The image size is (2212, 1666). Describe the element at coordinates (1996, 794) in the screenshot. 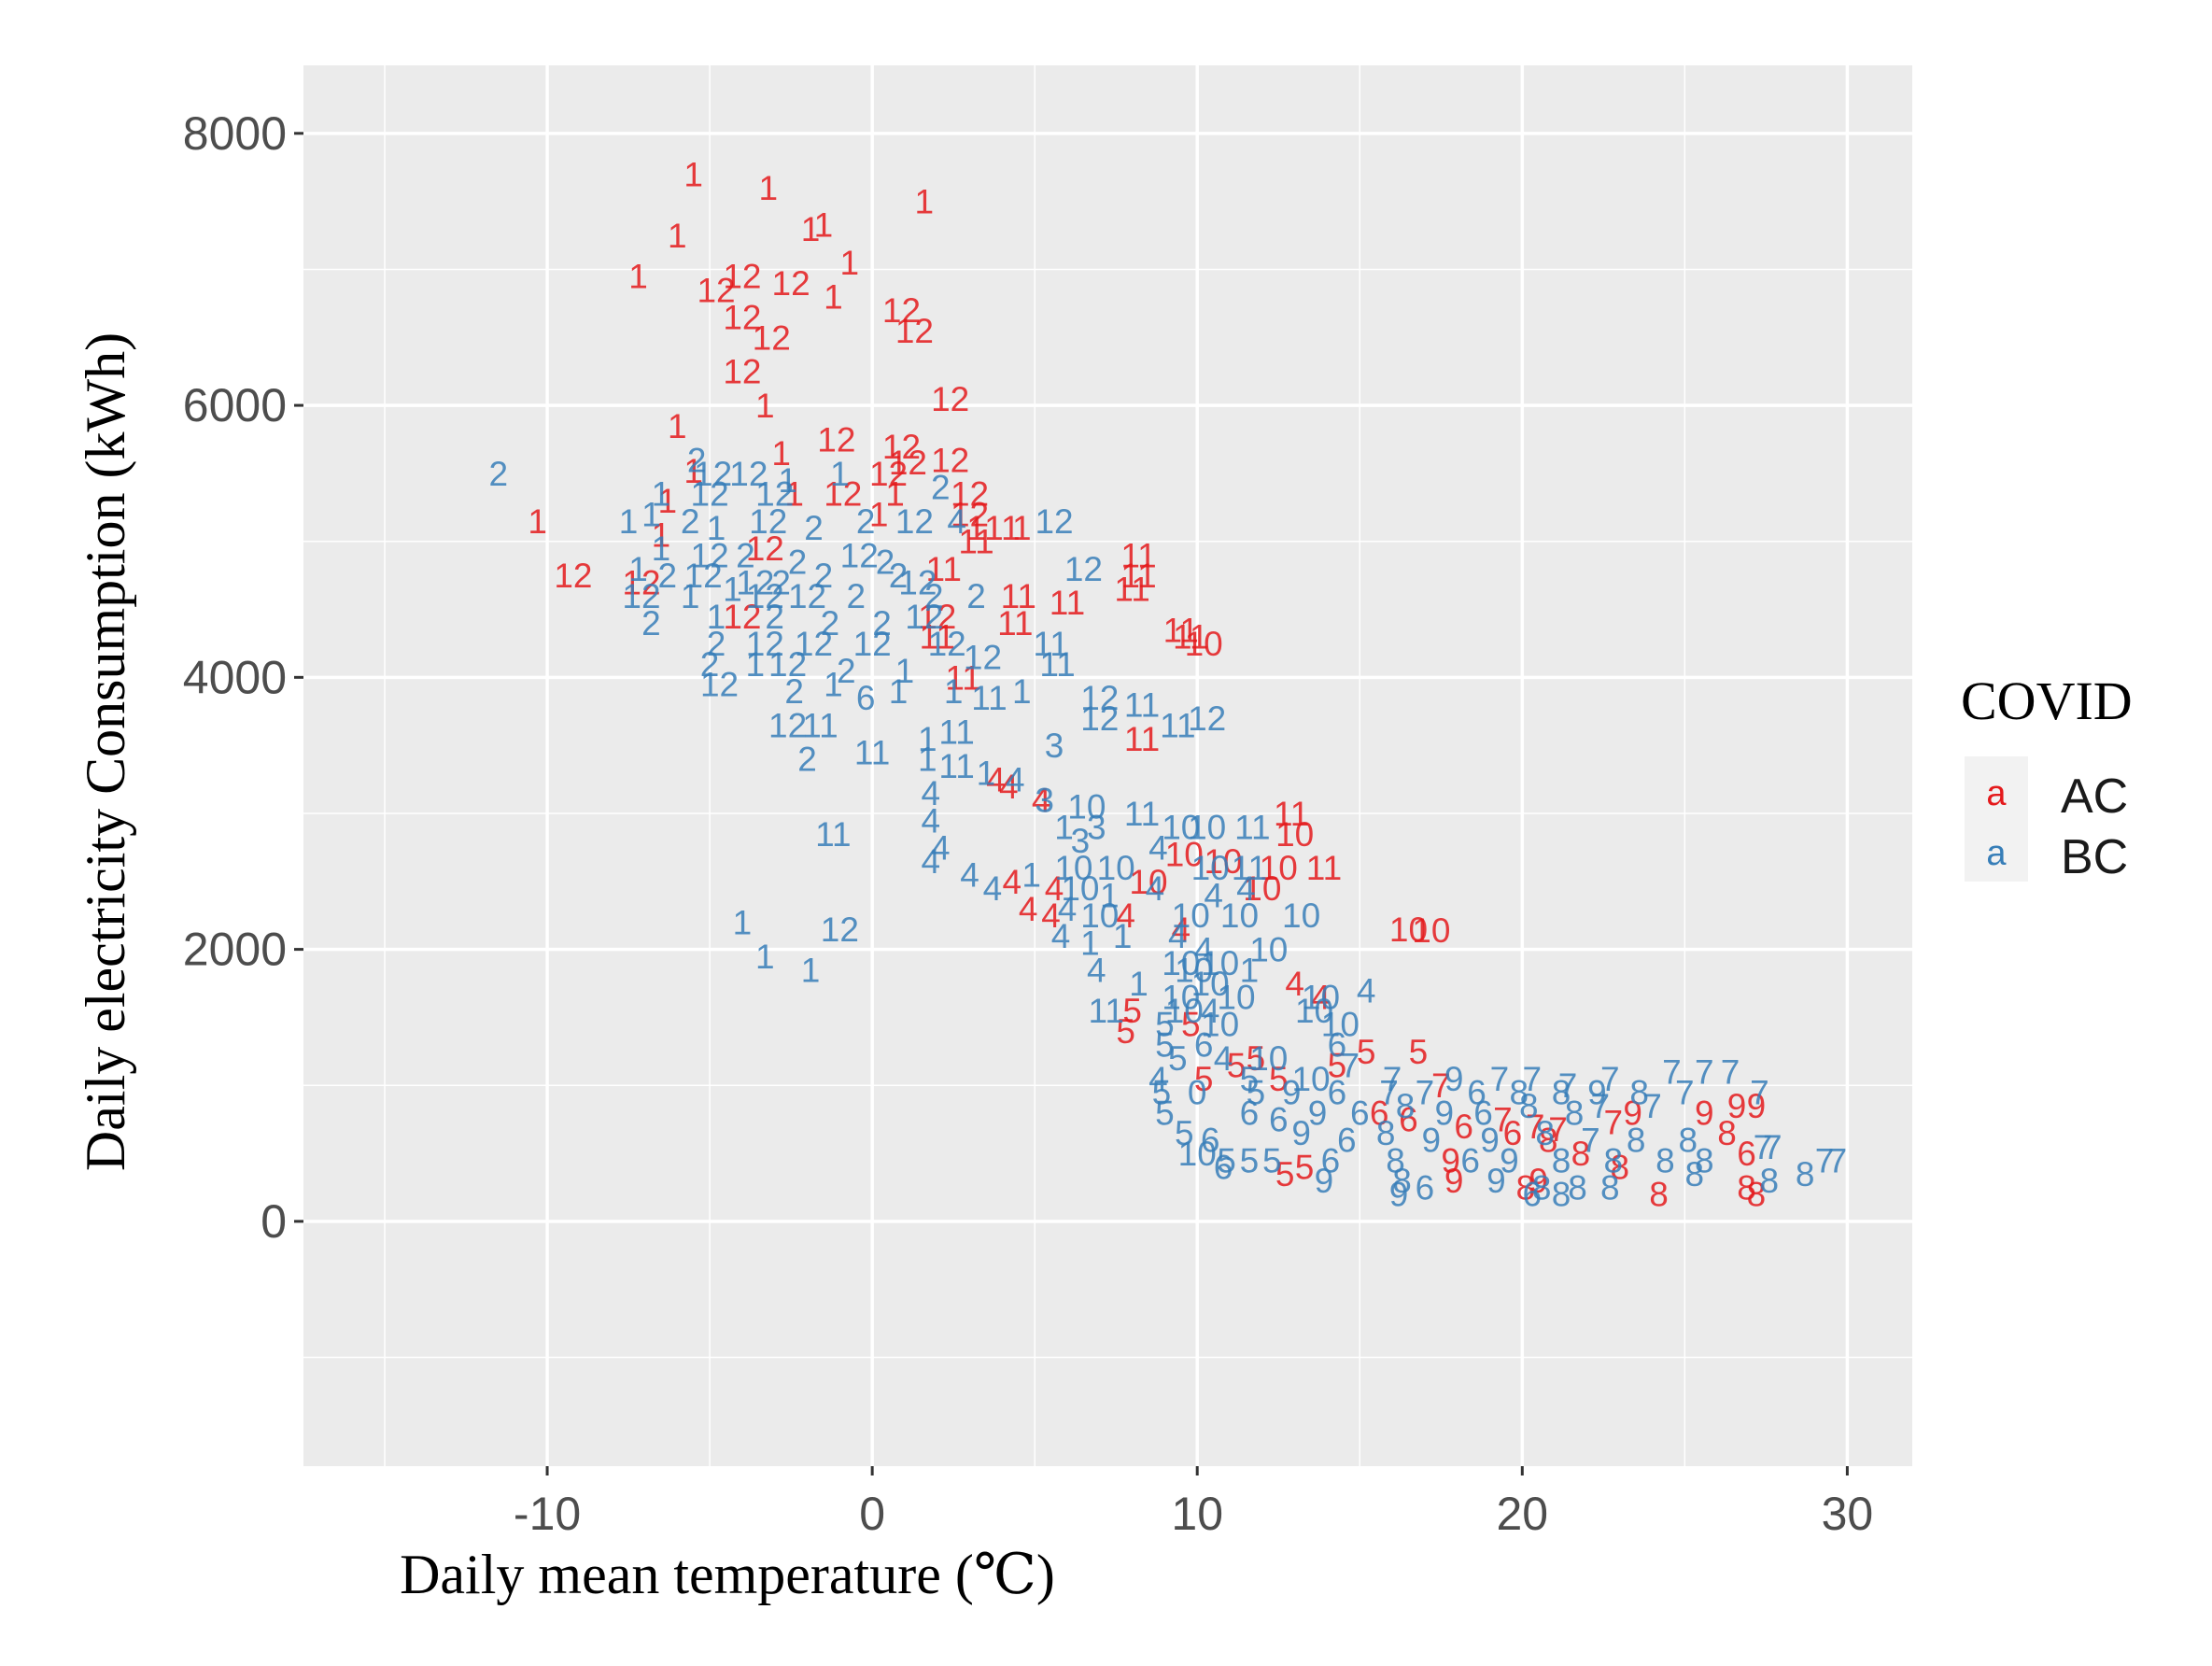

I see `legend-key-ac: a` at that location.